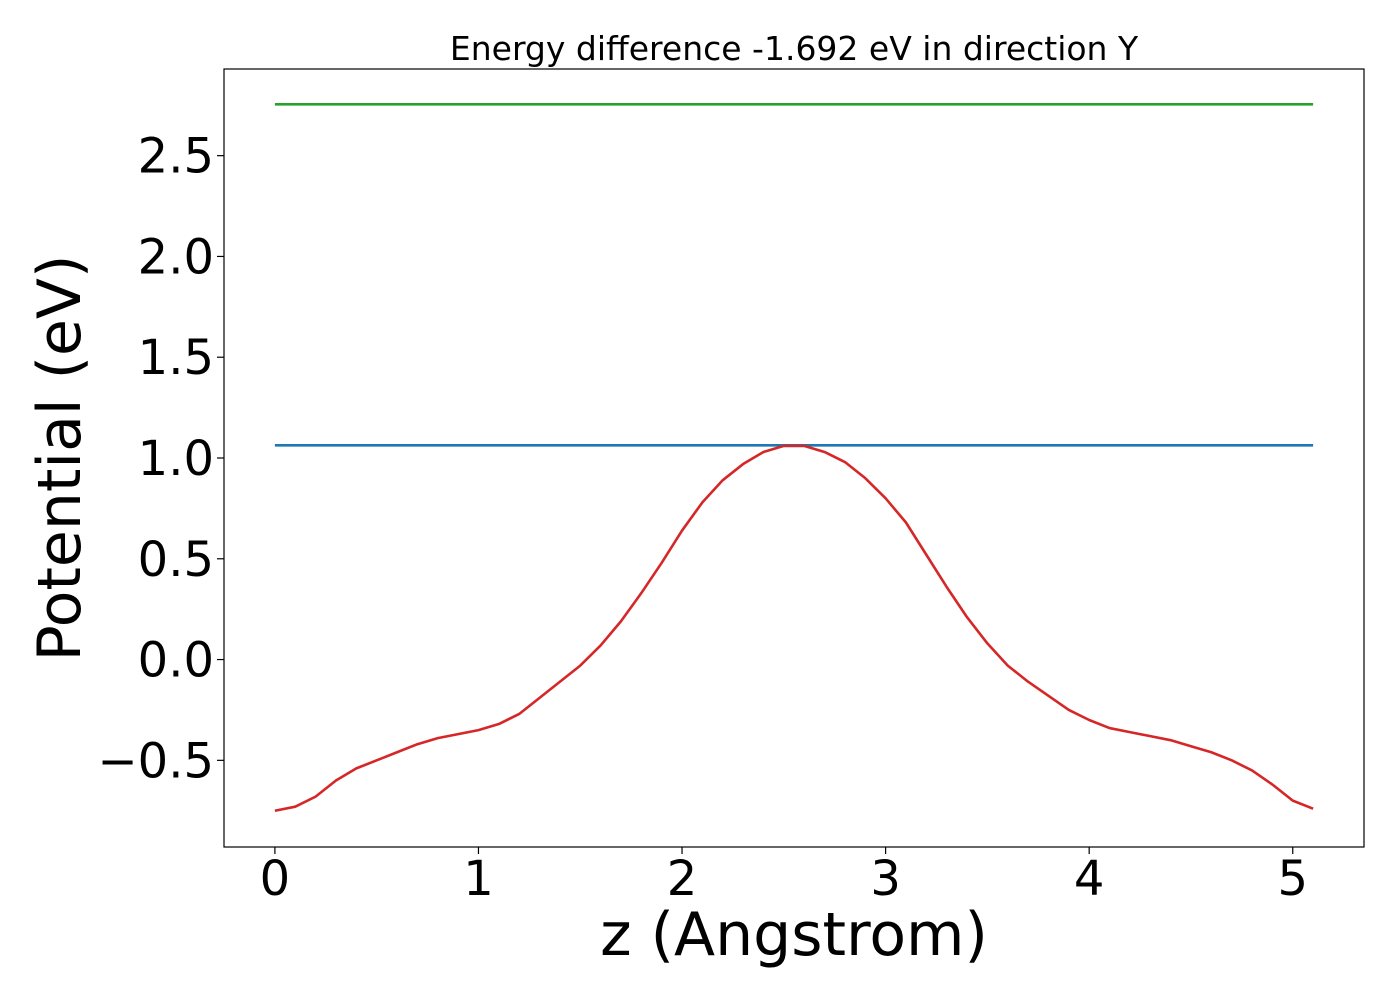 This screenshot has height=1004, width=1400. I want to click on y-tick-label: 1.5, so click(176, 358).